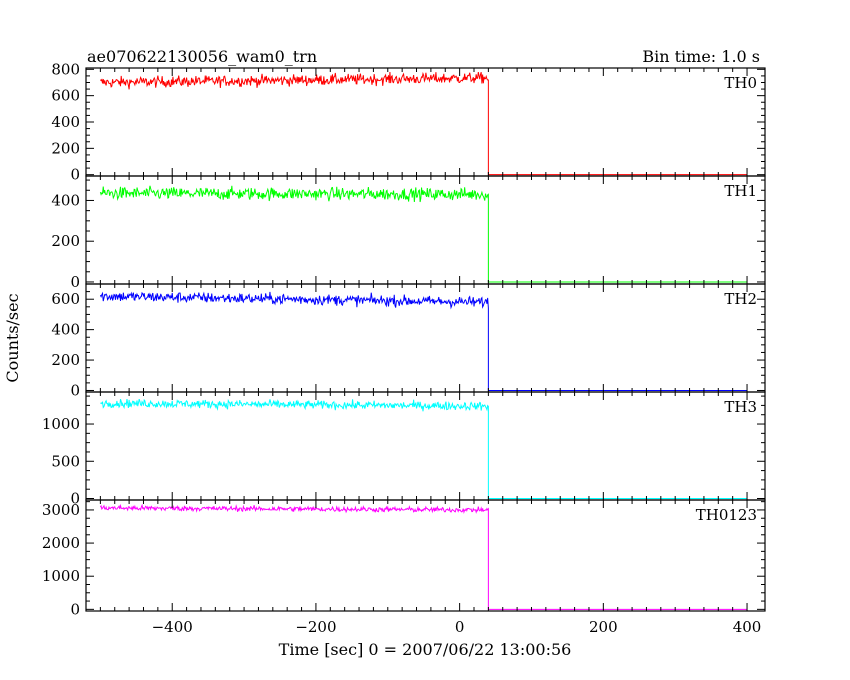 Image resolution: width=850 pixels, height=680 pixels. I want to click on panel-th2: 0 200 400 600 TH2, so click(408, 341).